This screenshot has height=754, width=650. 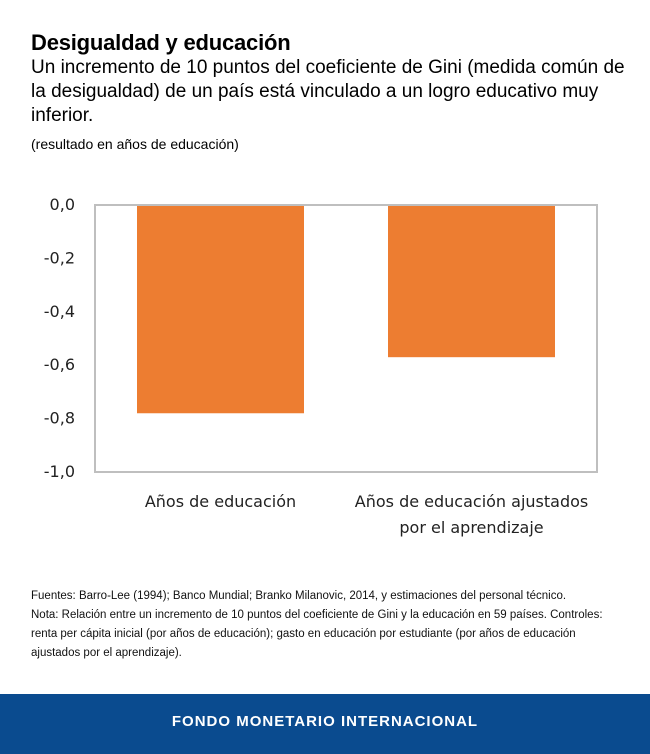 I want to click on x-category-label: por el aprendizaje, so click(x=471, y=527).